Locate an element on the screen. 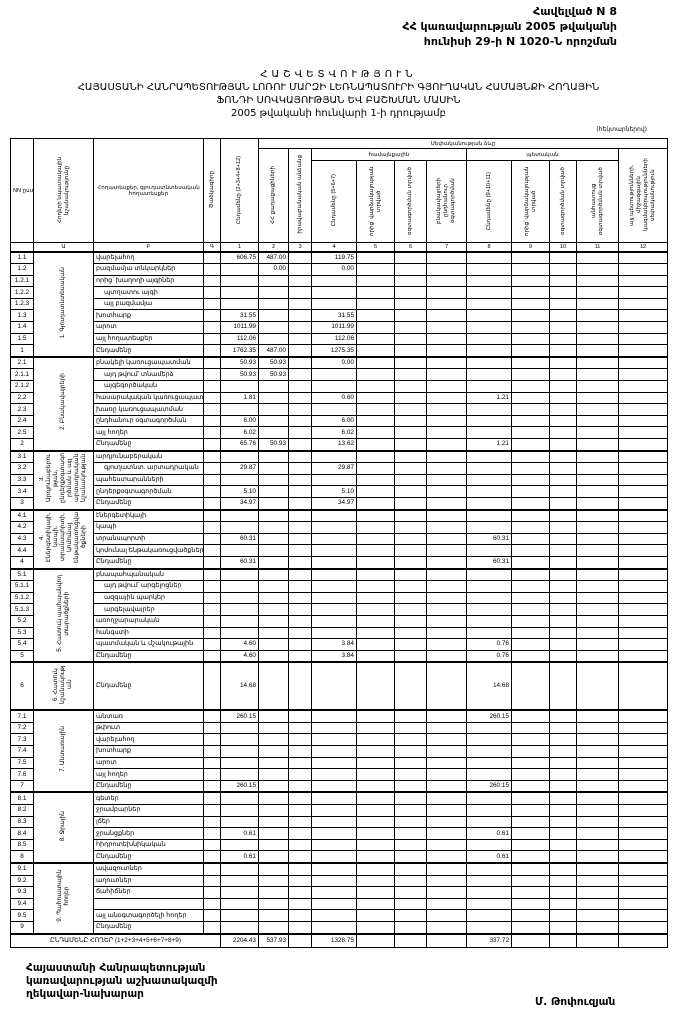  table-row: 2.5 այլ հողեր 6.02 6.02 is located at coordinates (339, 432).